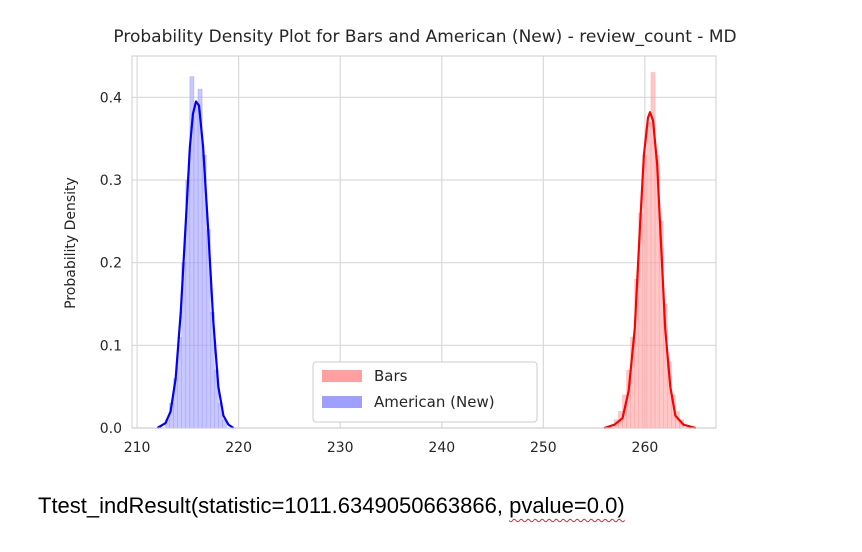 The image size is (862, 552). I want to click on kde-curve-bars, so click(649, 270).